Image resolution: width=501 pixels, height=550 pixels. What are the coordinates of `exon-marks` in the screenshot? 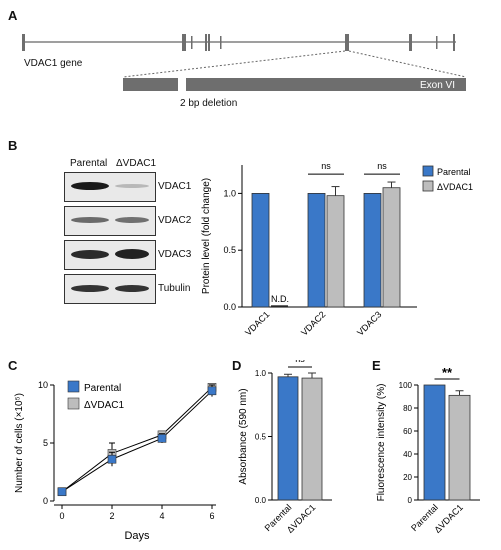 It's located at (238, 42).